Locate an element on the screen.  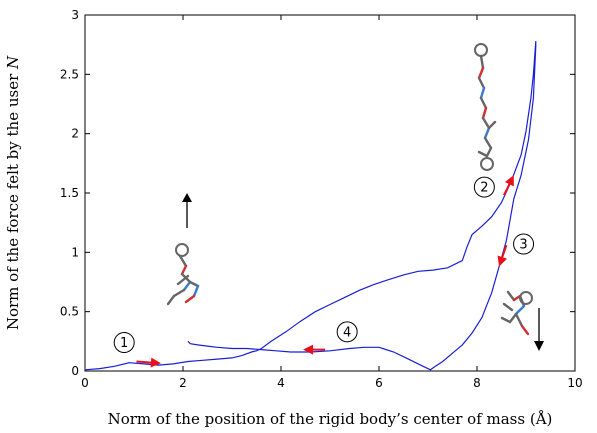
y-axis-title-variable: N is located at coordinates (13, 62).